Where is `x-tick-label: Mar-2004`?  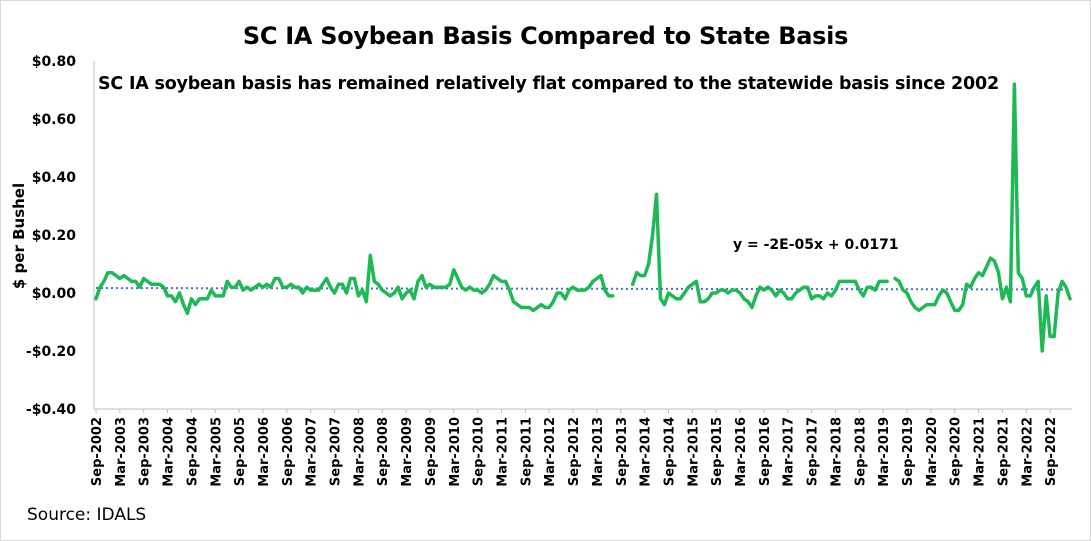 x-tick-label: Mar-2004 is located at coordinates (169, 452).